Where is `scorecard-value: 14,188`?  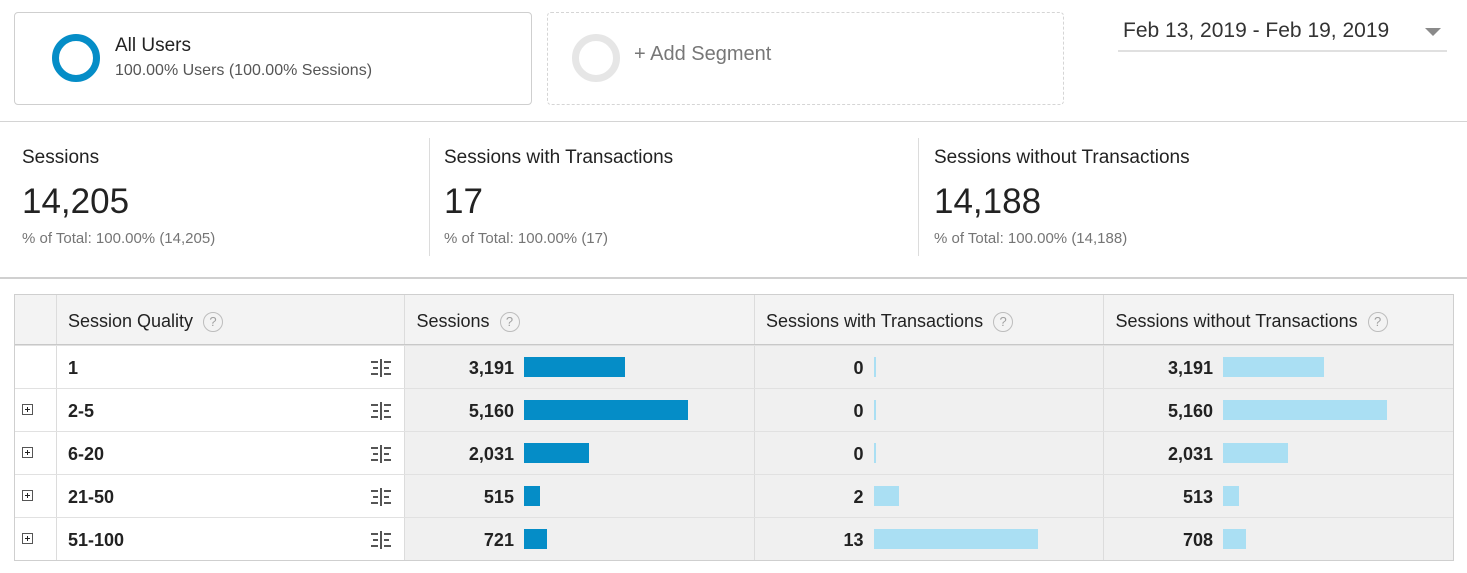
scorecard-value: 14,188 is located at coordinates (988, 201).